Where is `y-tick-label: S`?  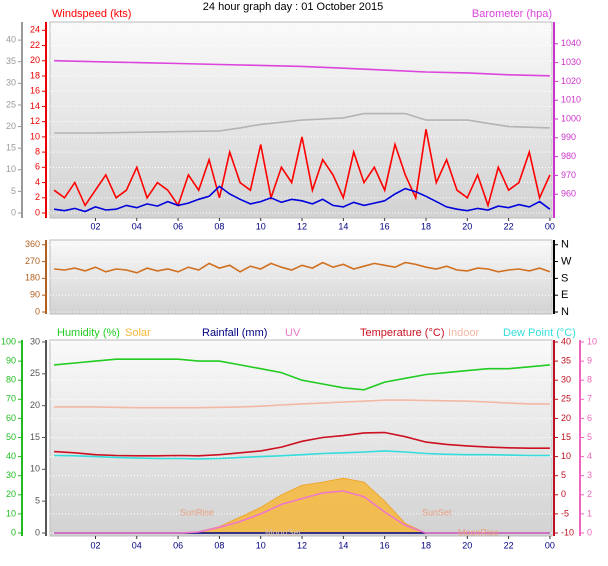
y-tick-label: S is located at coordinates (564, 278).